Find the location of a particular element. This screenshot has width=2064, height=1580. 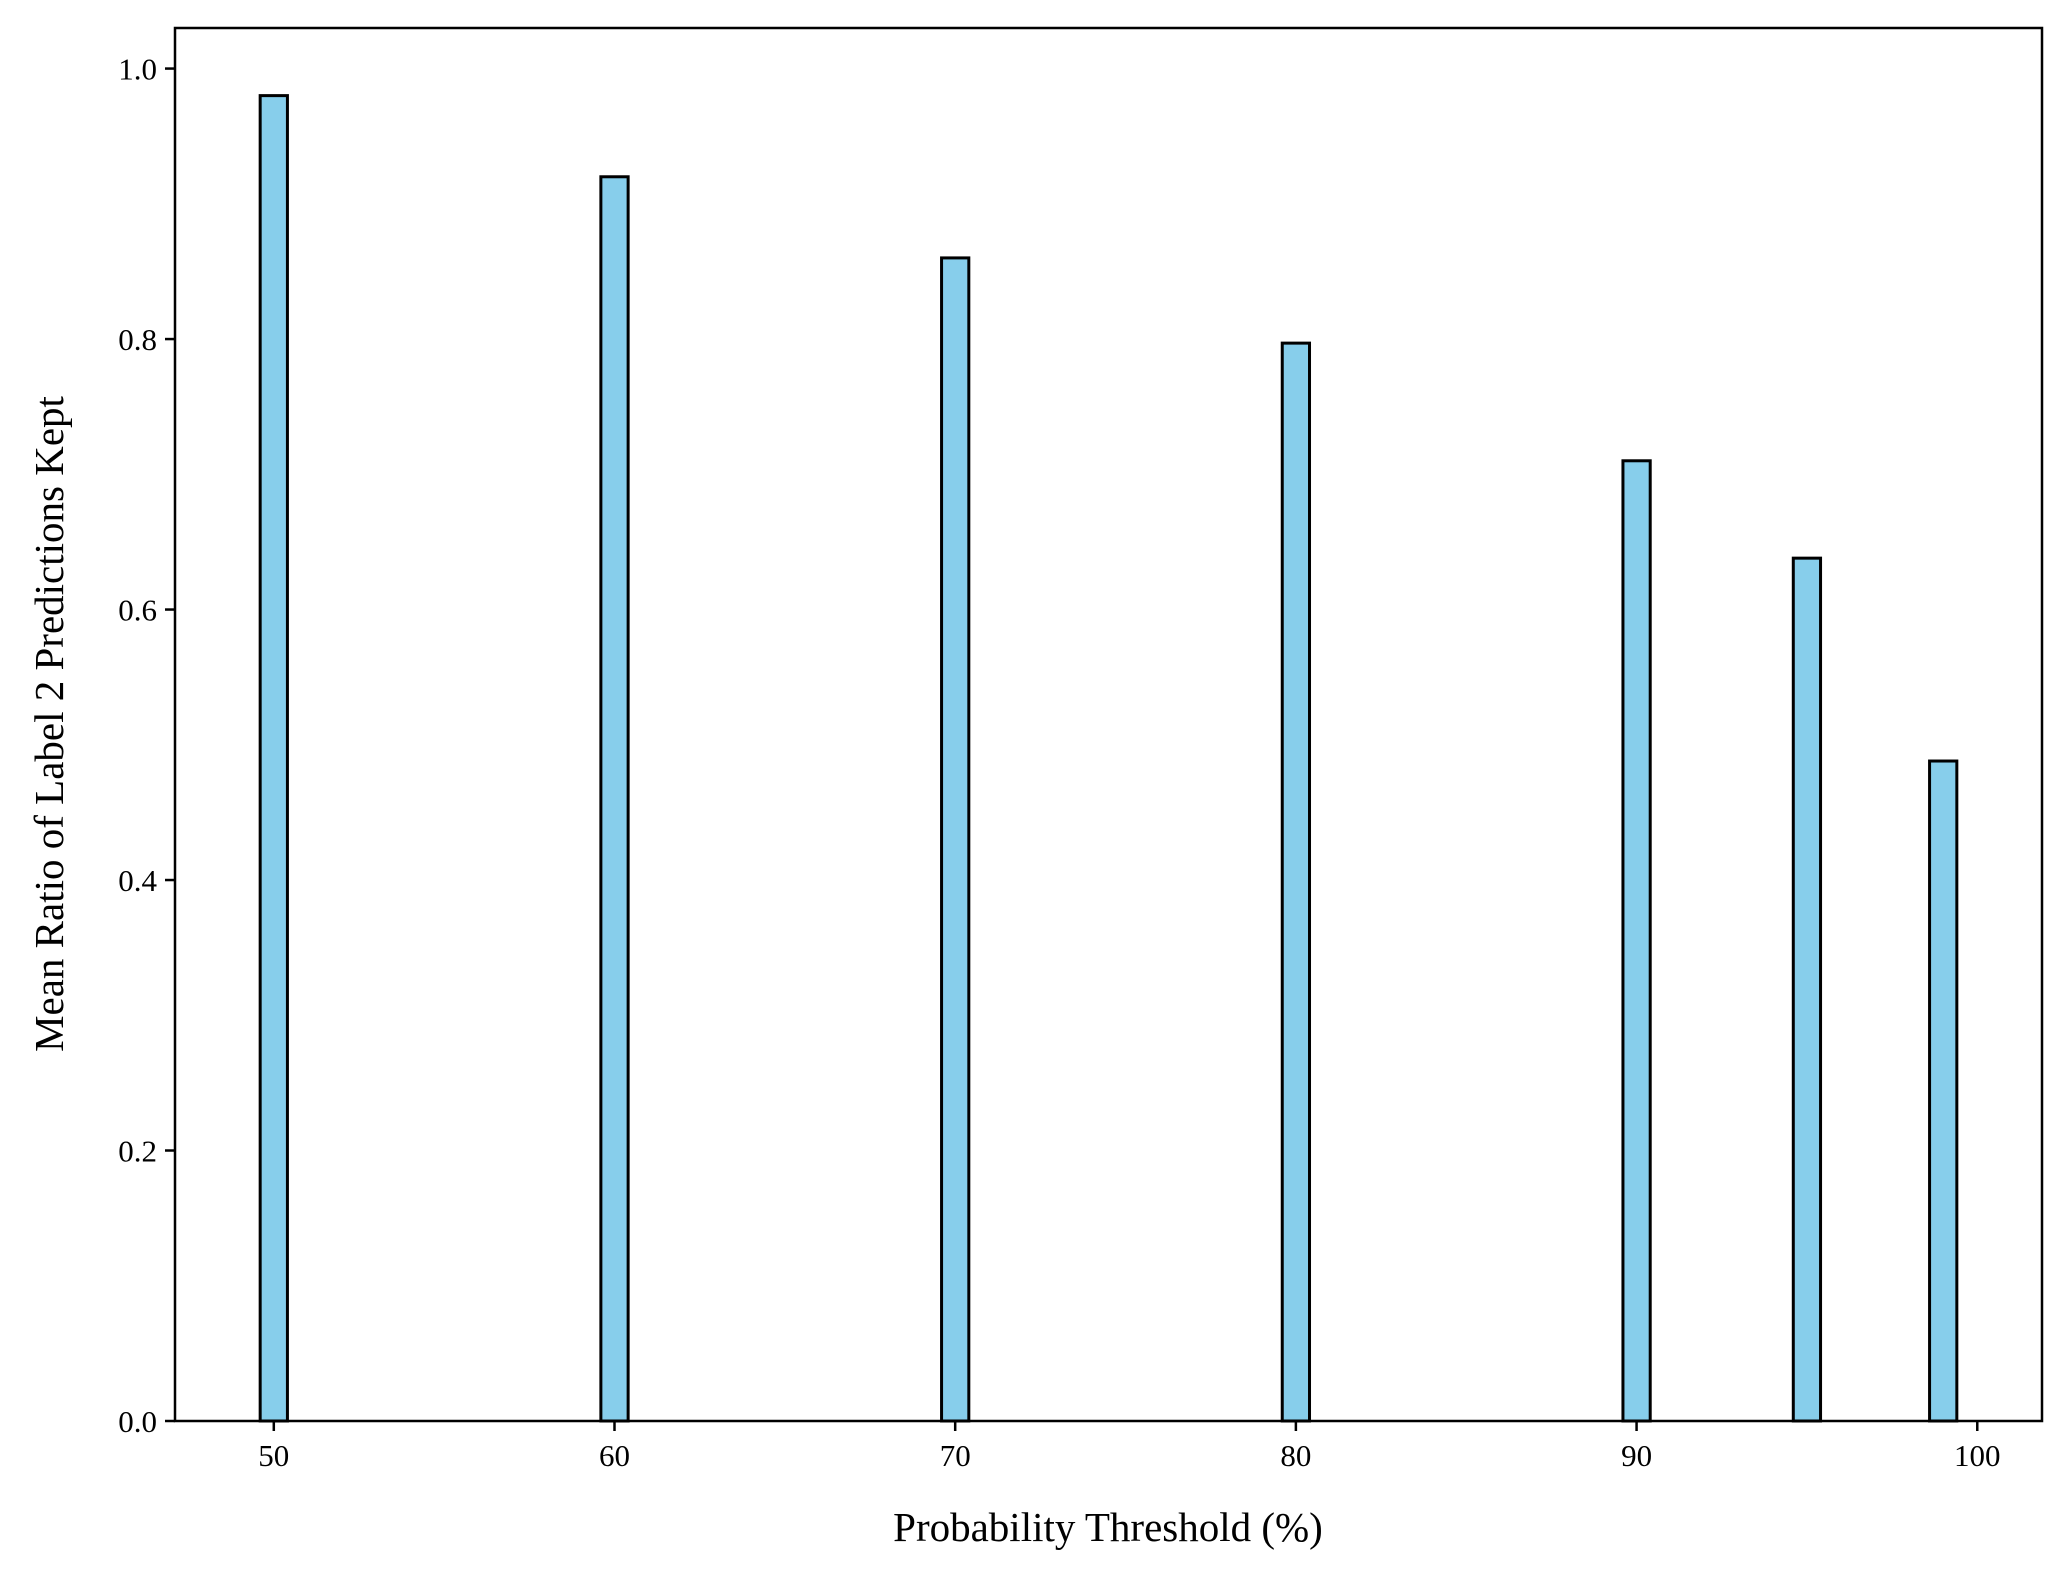

y-axis-ticks: 0.0 0.2 0.4 0.6 0.8 1.0 is located at coordinates (146, 745).